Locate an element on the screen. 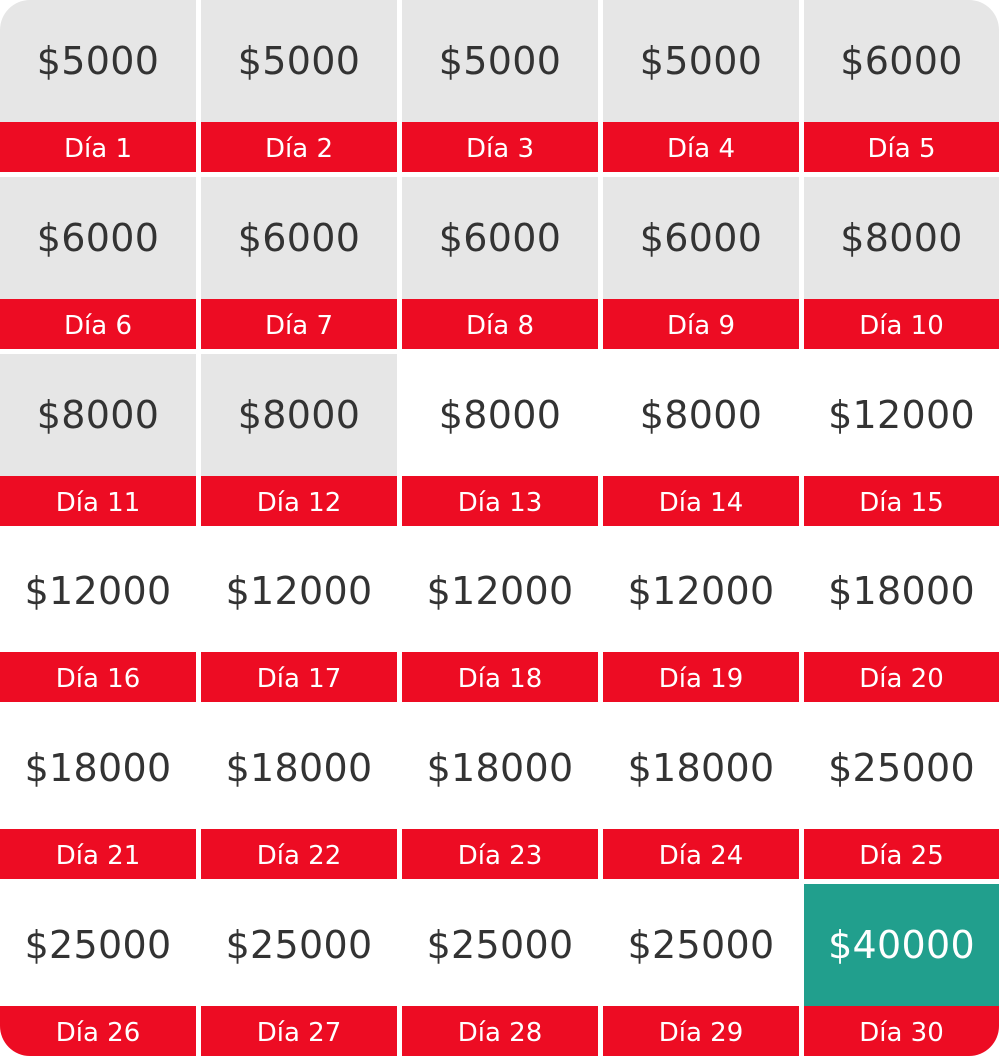 This screenshot has width=999, height=1056. day-label: Día 27 is located at coordinates (299, 1031).